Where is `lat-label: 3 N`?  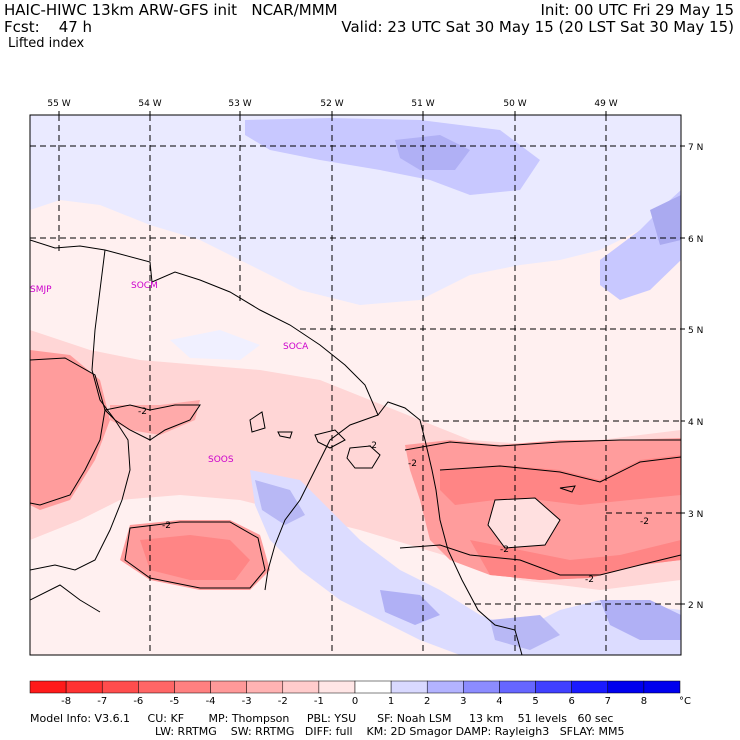 lat-label: 3 N is located at coordinates (695, 515).